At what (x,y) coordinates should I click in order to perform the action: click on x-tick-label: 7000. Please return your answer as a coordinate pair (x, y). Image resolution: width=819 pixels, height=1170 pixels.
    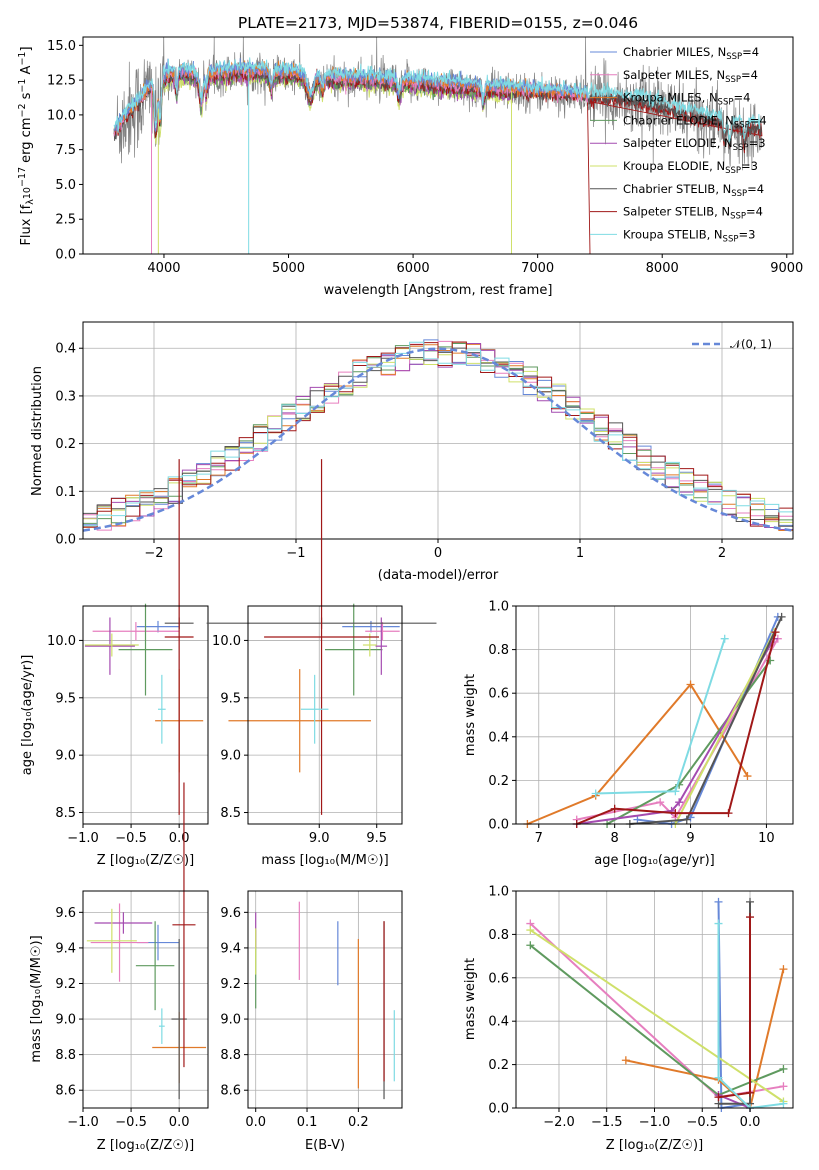
    Looking at the image, I should click on (537, 268).